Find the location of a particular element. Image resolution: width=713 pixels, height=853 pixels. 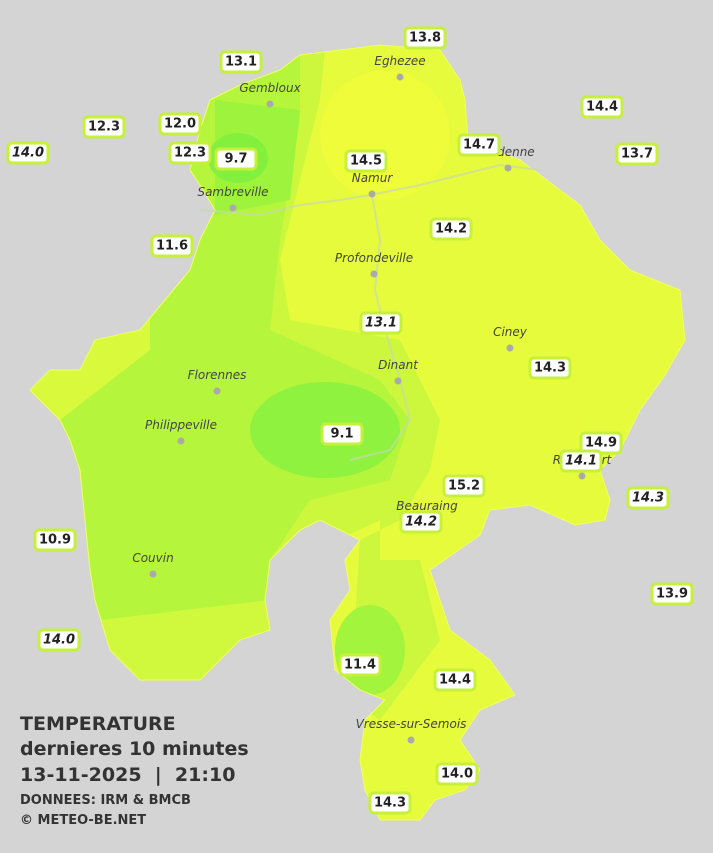

station: 14.5 is located at coordinates (366, 161).